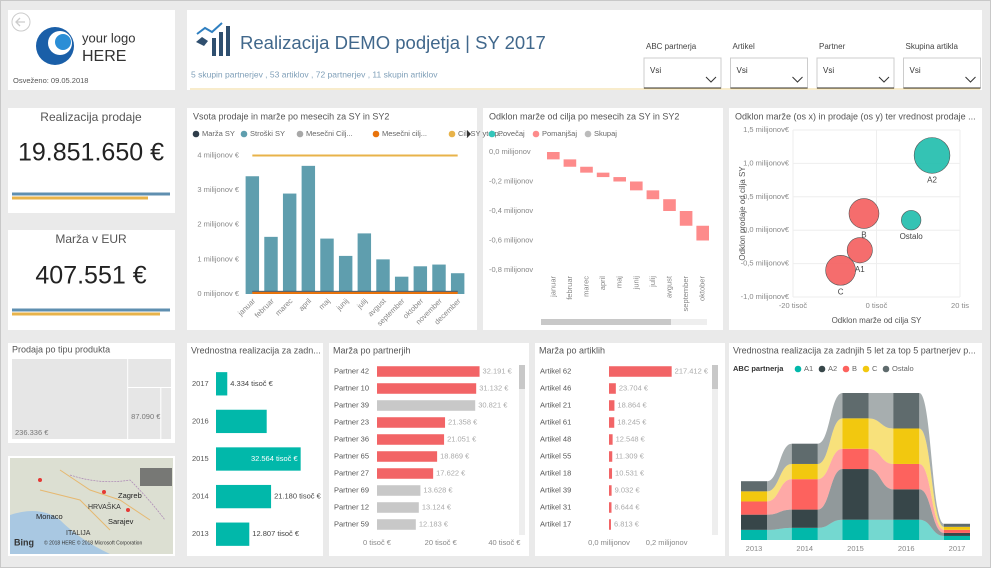 This screenshot has height=568, width=991. What do you see at coordinates (804, 548) in the screenshot?
I see `x-tick-label: 2014` at bounding box center [804, 548].